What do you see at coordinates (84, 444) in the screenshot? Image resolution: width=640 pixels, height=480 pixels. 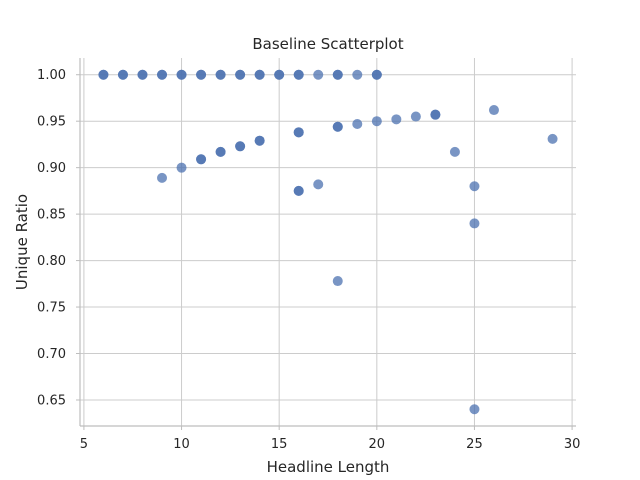 I see `x-tick-label: 5` at bounding box center [84, 444].